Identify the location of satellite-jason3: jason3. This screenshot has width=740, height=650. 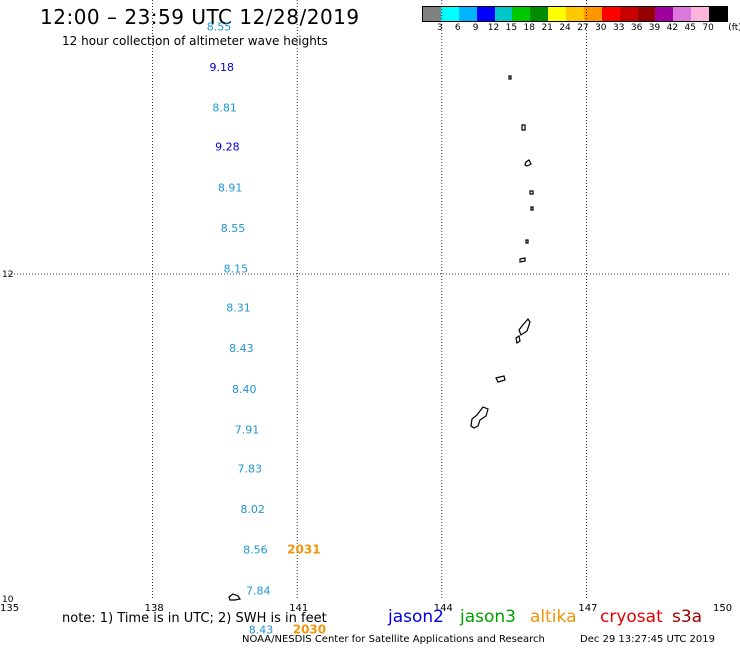
(488, 617).